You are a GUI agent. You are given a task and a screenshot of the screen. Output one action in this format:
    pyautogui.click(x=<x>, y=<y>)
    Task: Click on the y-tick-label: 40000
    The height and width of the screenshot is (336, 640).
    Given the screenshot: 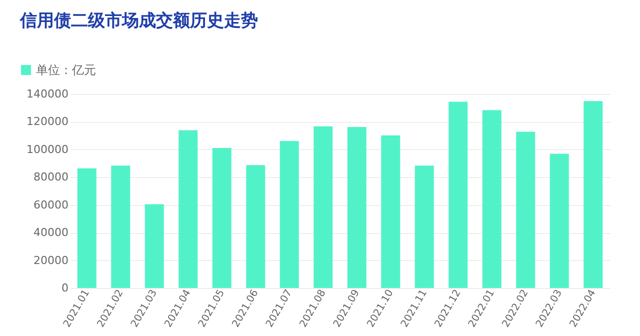 What is the action you would take?
    pyautogui.click(x=51, y=233)
    